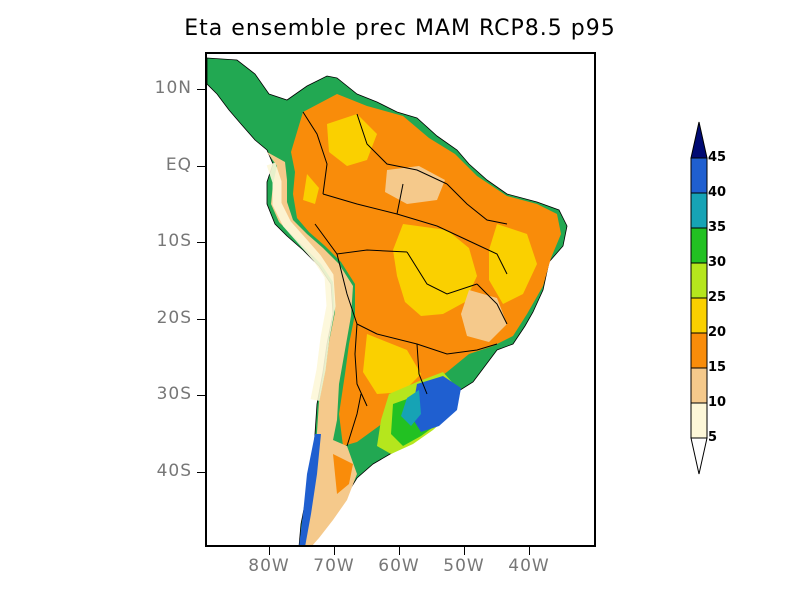 The height and width of the screenshot is (600, 800). Describe the element at coordinates (399, 566) in the screenshot. I see `lon-label-60w: 60W` at that location.